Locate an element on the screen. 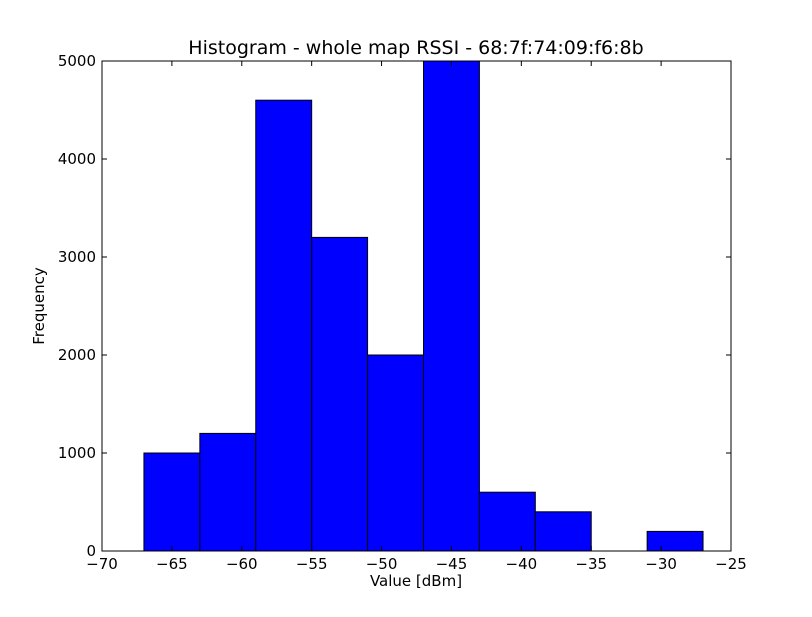  x-axis-label: Value [dBm] is located at coordinates (416, 581).